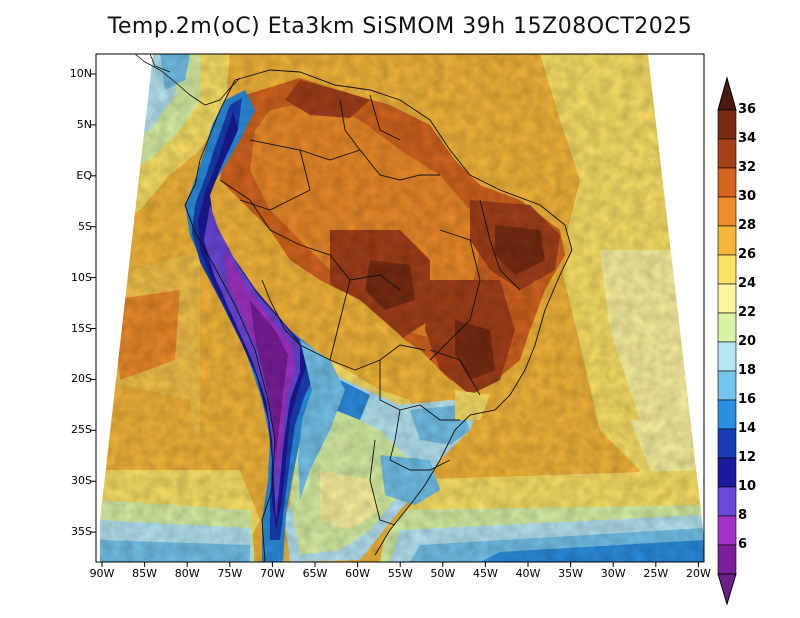 Image resolution: width=800 pixels, height=618 pixels. Describe the element at coordinates (747, 486) in the screenshot. I see `colorbar-label: 10` at that location.